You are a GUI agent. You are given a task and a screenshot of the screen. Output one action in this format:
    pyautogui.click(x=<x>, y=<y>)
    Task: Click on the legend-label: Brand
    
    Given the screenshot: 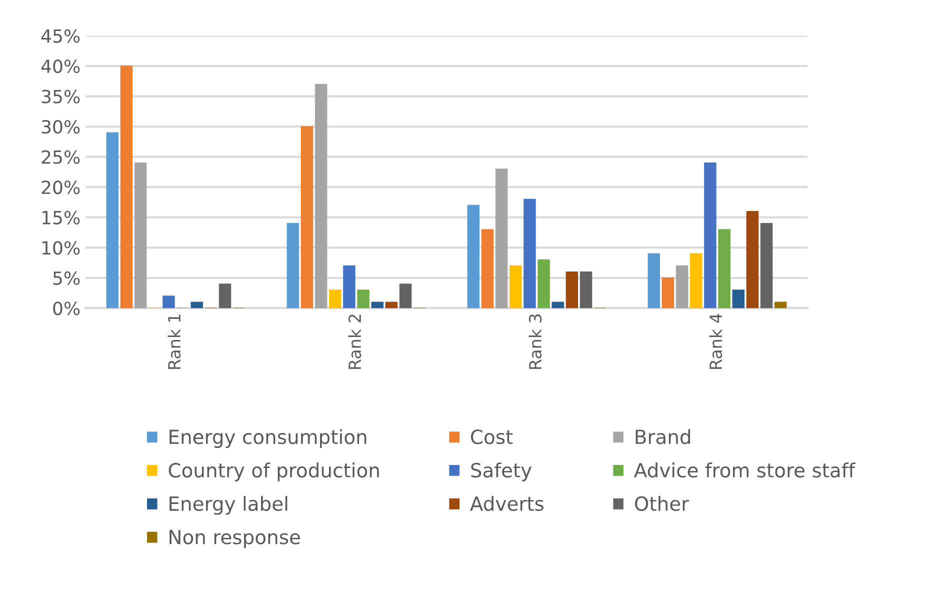 What is the action you would take?
    pyautogui.click(x=663, y=436)
    